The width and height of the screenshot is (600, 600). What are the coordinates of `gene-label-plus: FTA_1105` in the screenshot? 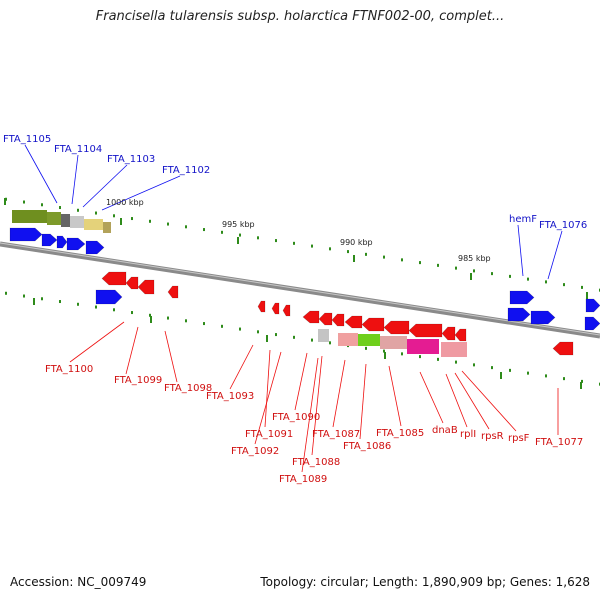 It's located at (27, 139).